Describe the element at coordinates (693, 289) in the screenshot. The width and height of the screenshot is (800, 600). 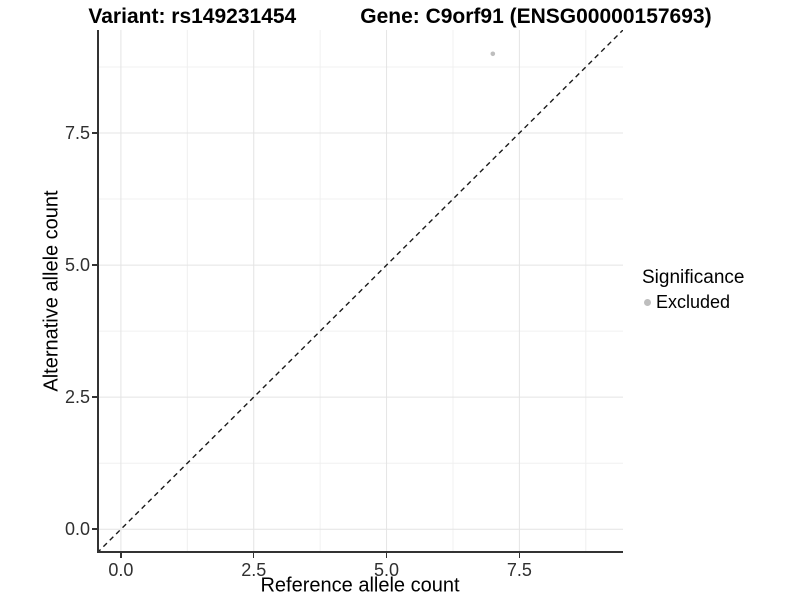
I see `legend: Significance Excluded` at that location.